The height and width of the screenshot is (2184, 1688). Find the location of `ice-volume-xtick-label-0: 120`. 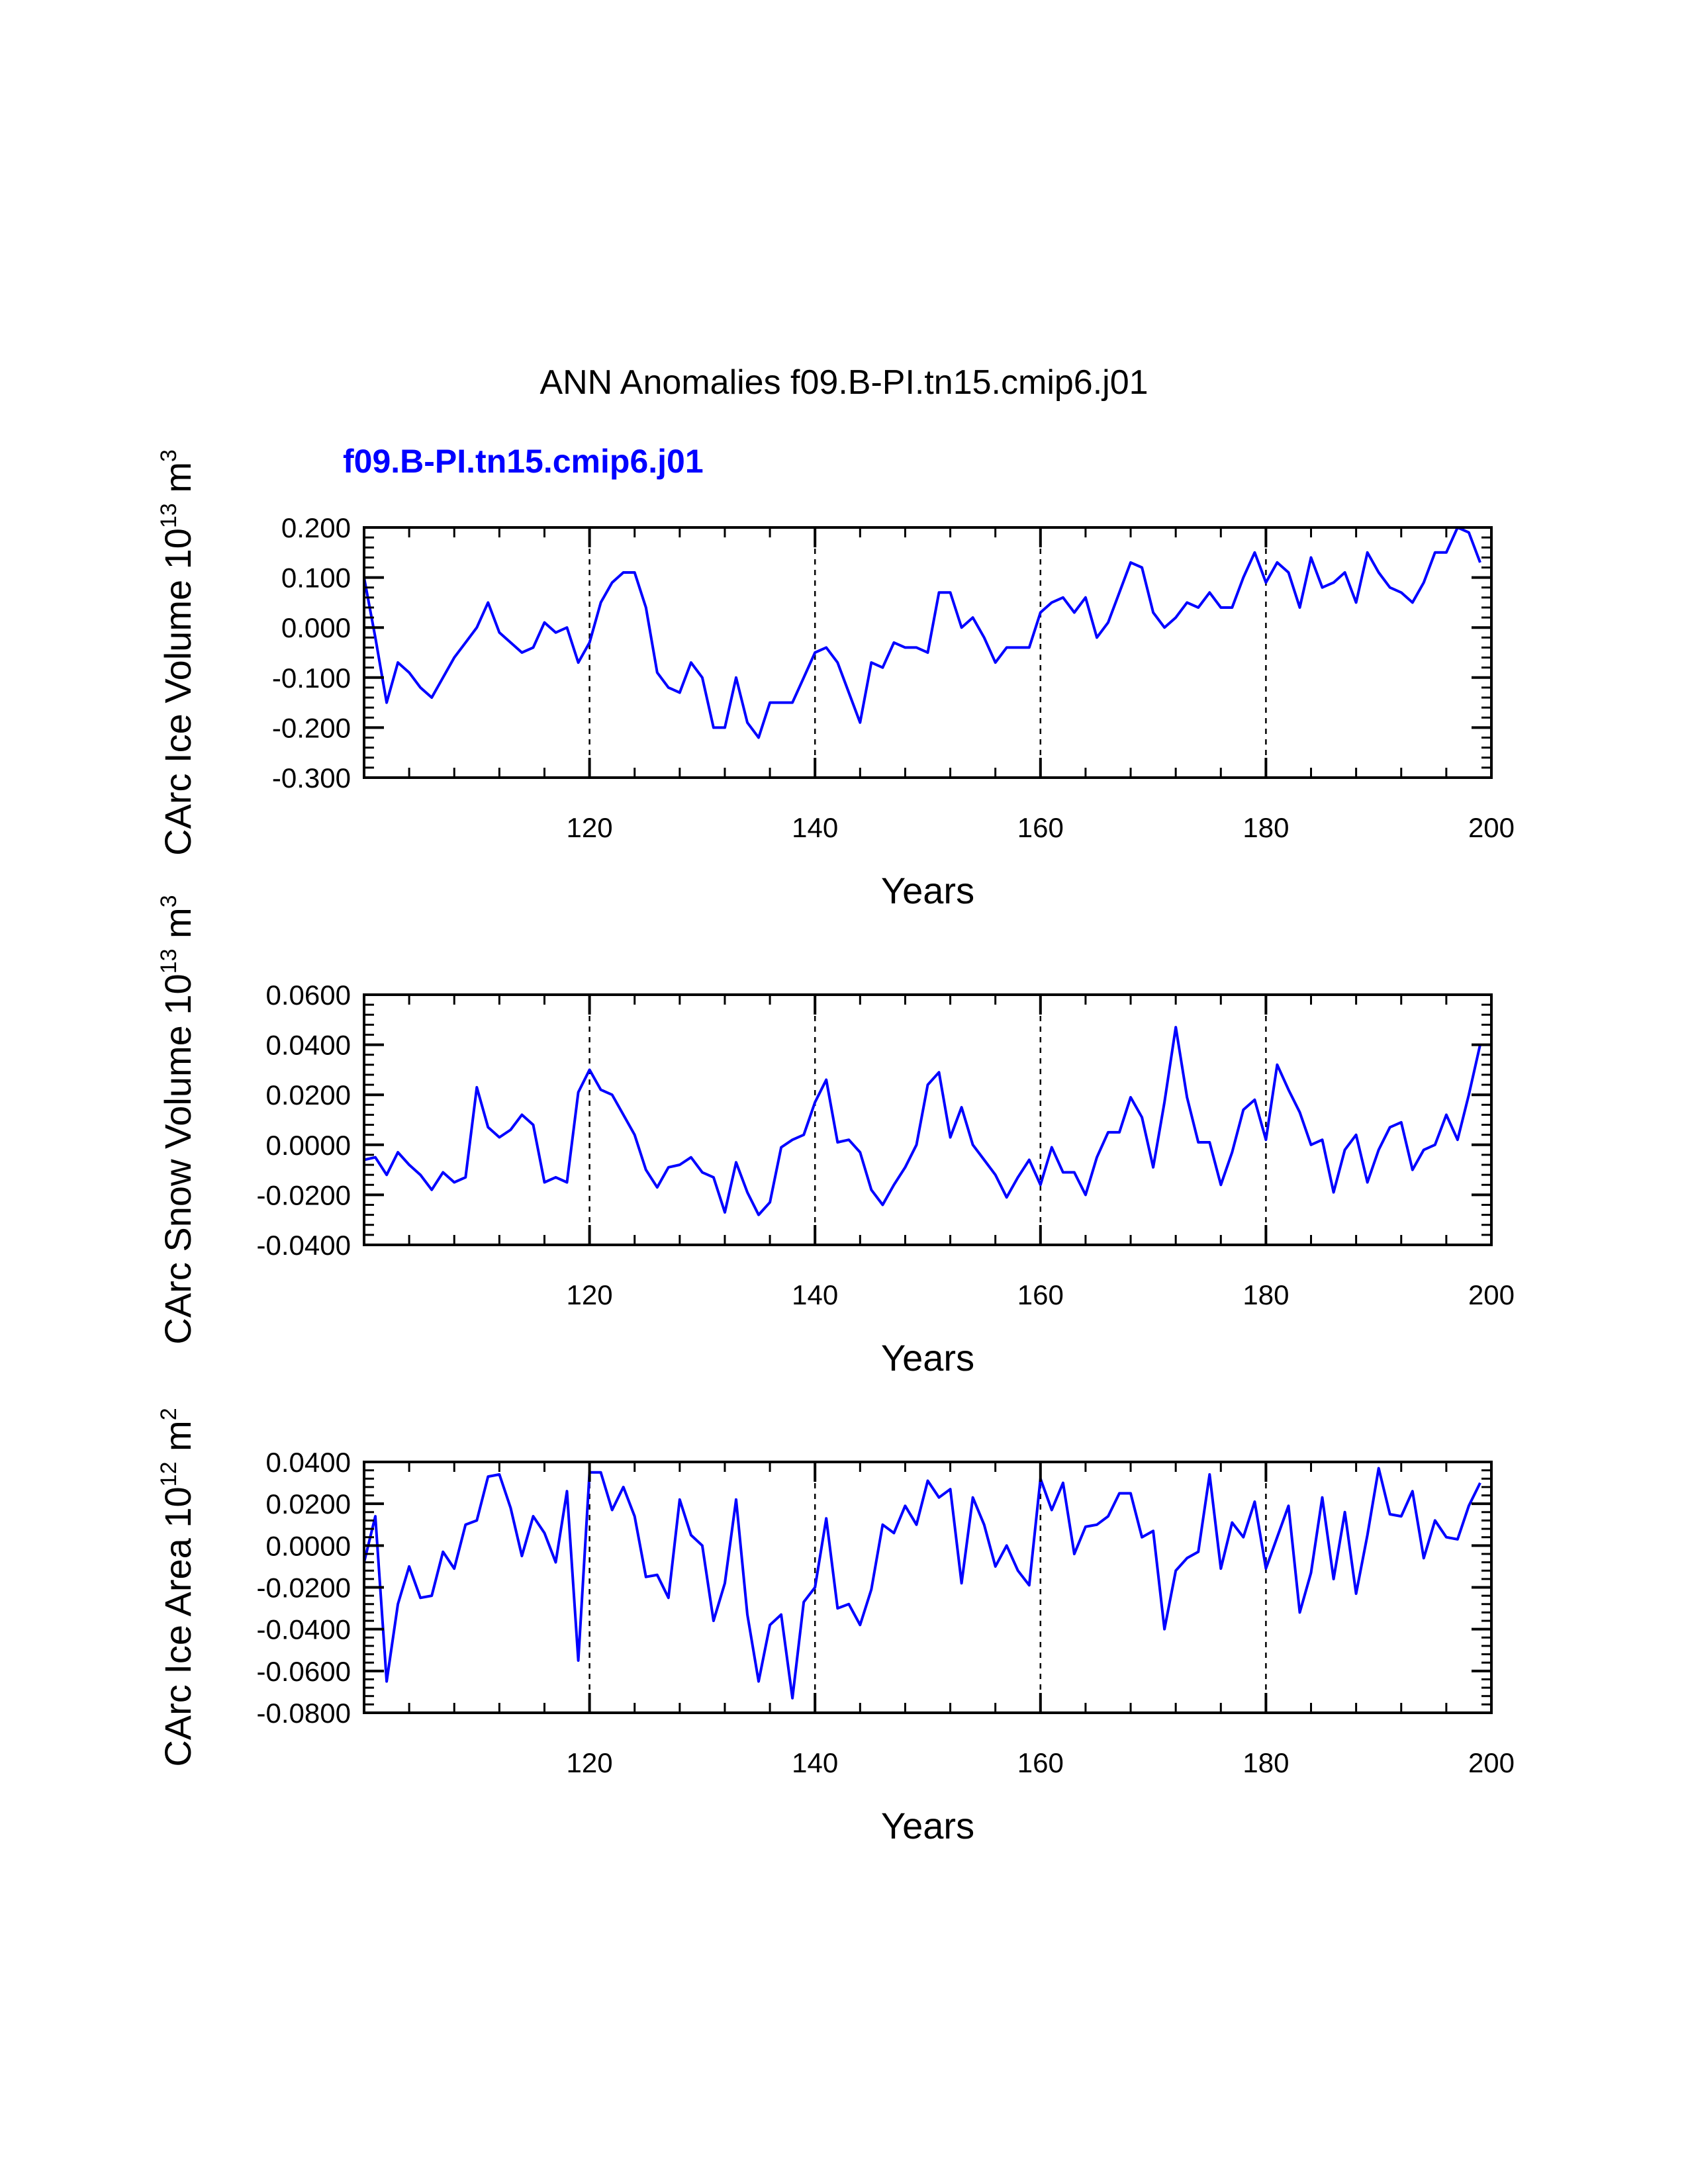

ice-volume-xtick-label-0: 120 is located at coordinates (590, 827).